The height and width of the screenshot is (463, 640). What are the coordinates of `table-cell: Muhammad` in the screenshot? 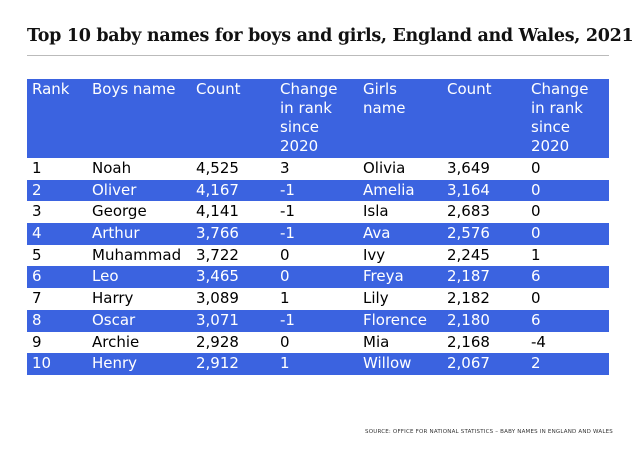 It's located at (137, 254).